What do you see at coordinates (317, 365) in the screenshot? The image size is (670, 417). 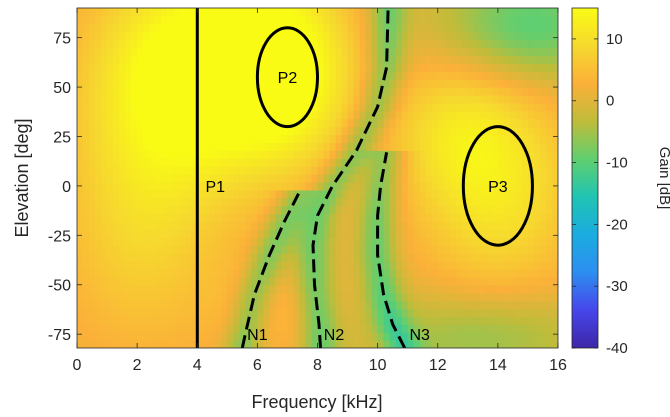 I see `x-tick-label: 8` at bounding box center [317, 365].